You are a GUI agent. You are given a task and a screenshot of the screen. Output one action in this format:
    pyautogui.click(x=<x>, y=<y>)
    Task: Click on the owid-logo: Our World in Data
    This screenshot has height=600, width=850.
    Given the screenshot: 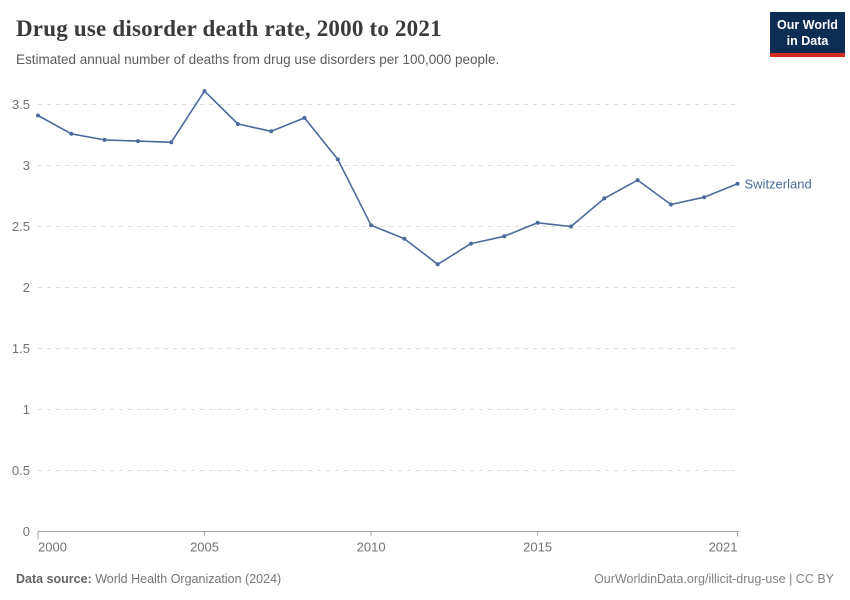 What is the action you would take?
    pyautogui.click(x=807, y=34)
    